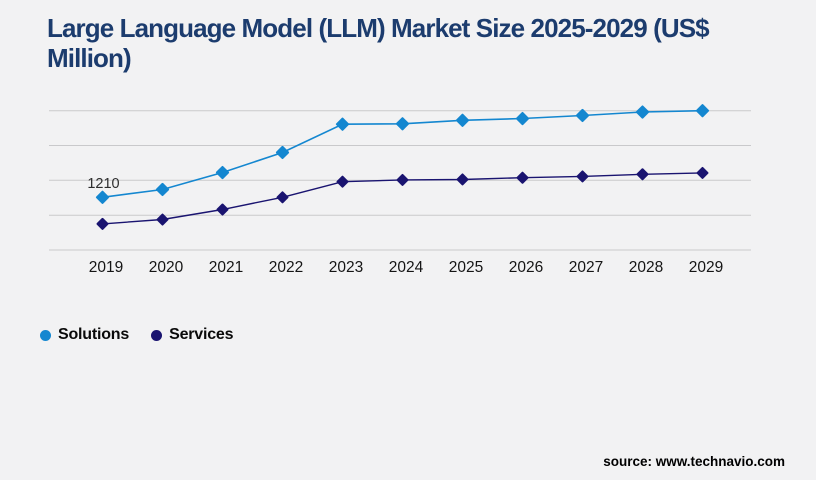  I want to click on data-point-solutions-2026, so click(522, 118).